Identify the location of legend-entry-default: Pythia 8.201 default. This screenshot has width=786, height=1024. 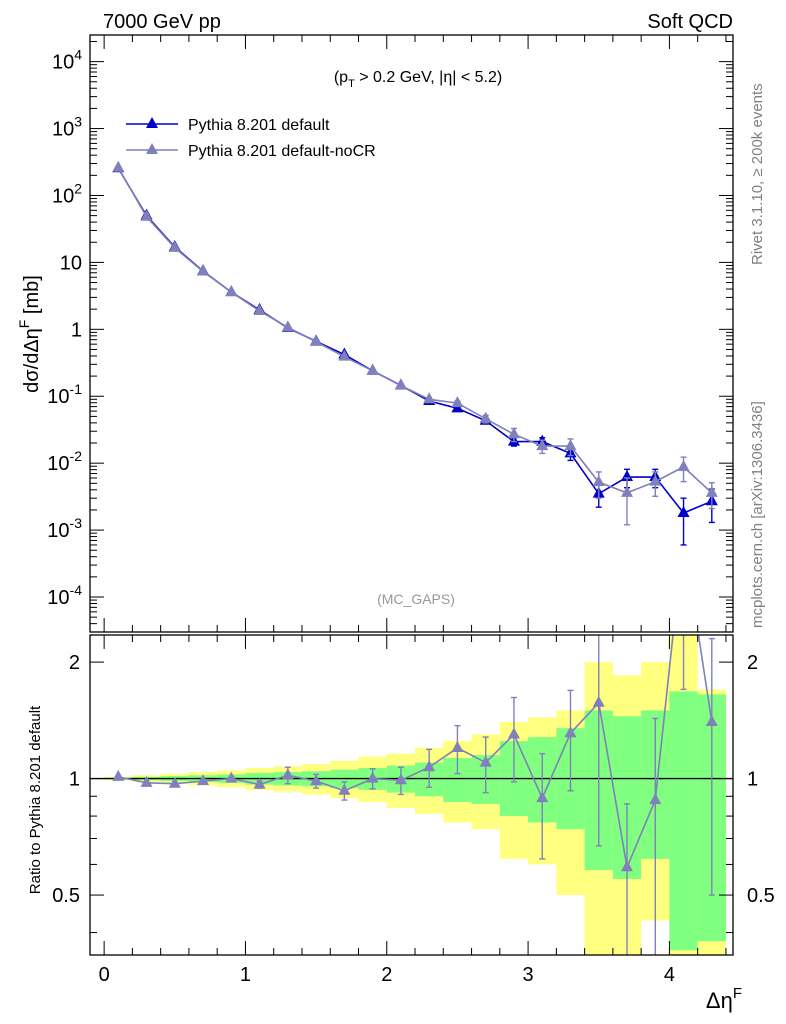
(228, 125).